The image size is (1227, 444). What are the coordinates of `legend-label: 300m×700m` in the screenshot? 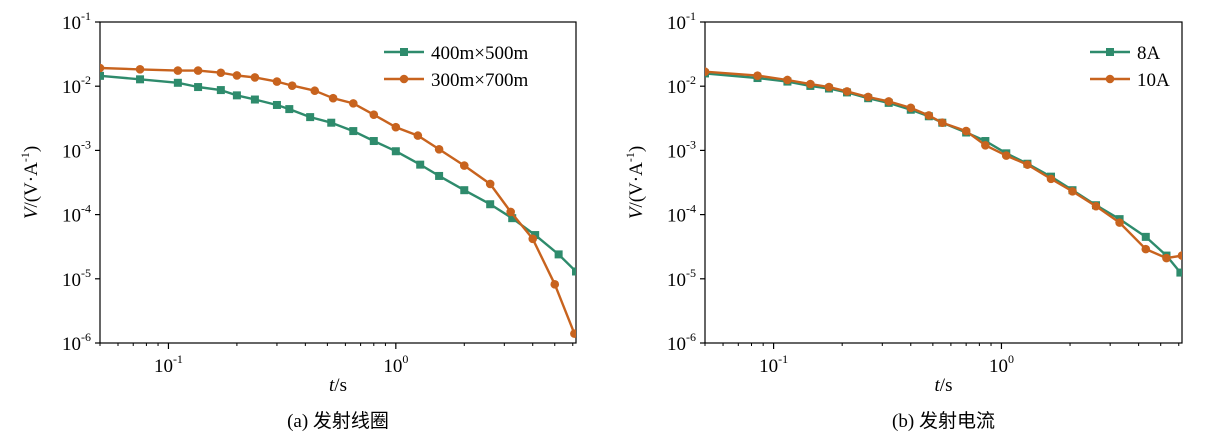 It's located at (479, 80).